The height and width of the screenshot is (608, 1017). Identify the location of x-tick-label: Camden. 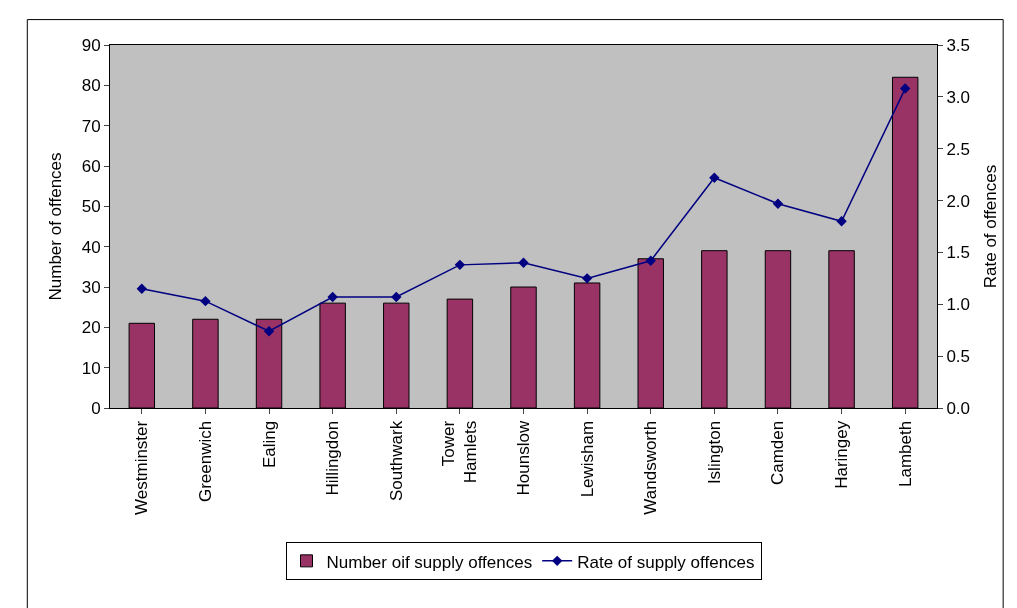
(778, 453).